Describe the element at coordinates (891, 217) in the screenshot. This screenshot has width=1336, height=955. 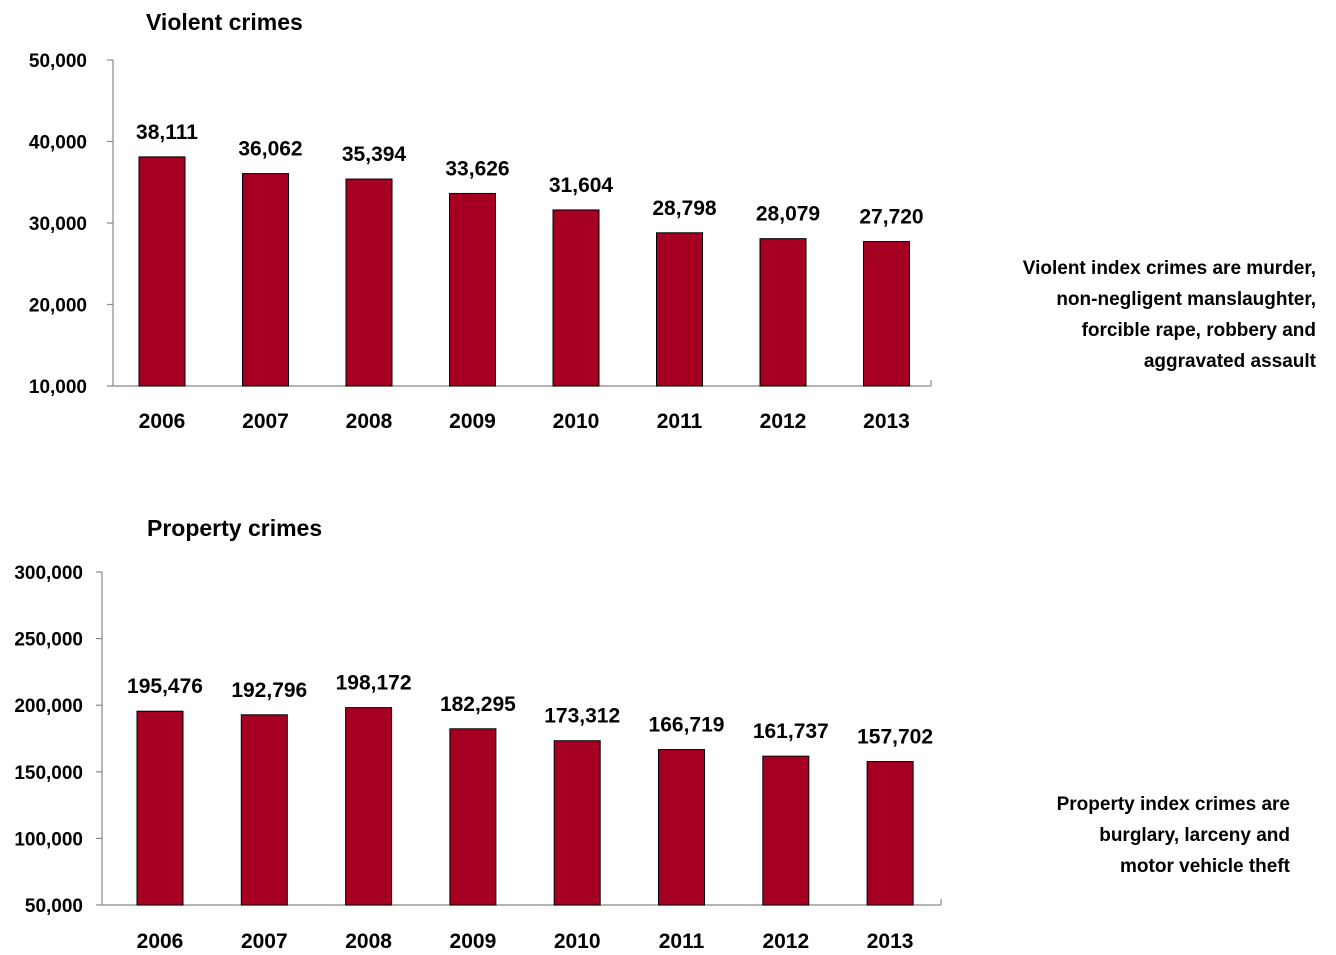
I see `bar-value-label: 27,720` at that location.